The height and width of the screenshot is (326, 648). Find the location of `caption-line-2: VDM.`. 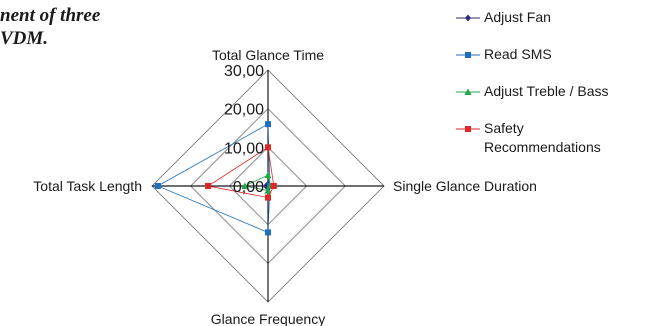

caption-line-2: VDM. is located at coordinates (24, 38).